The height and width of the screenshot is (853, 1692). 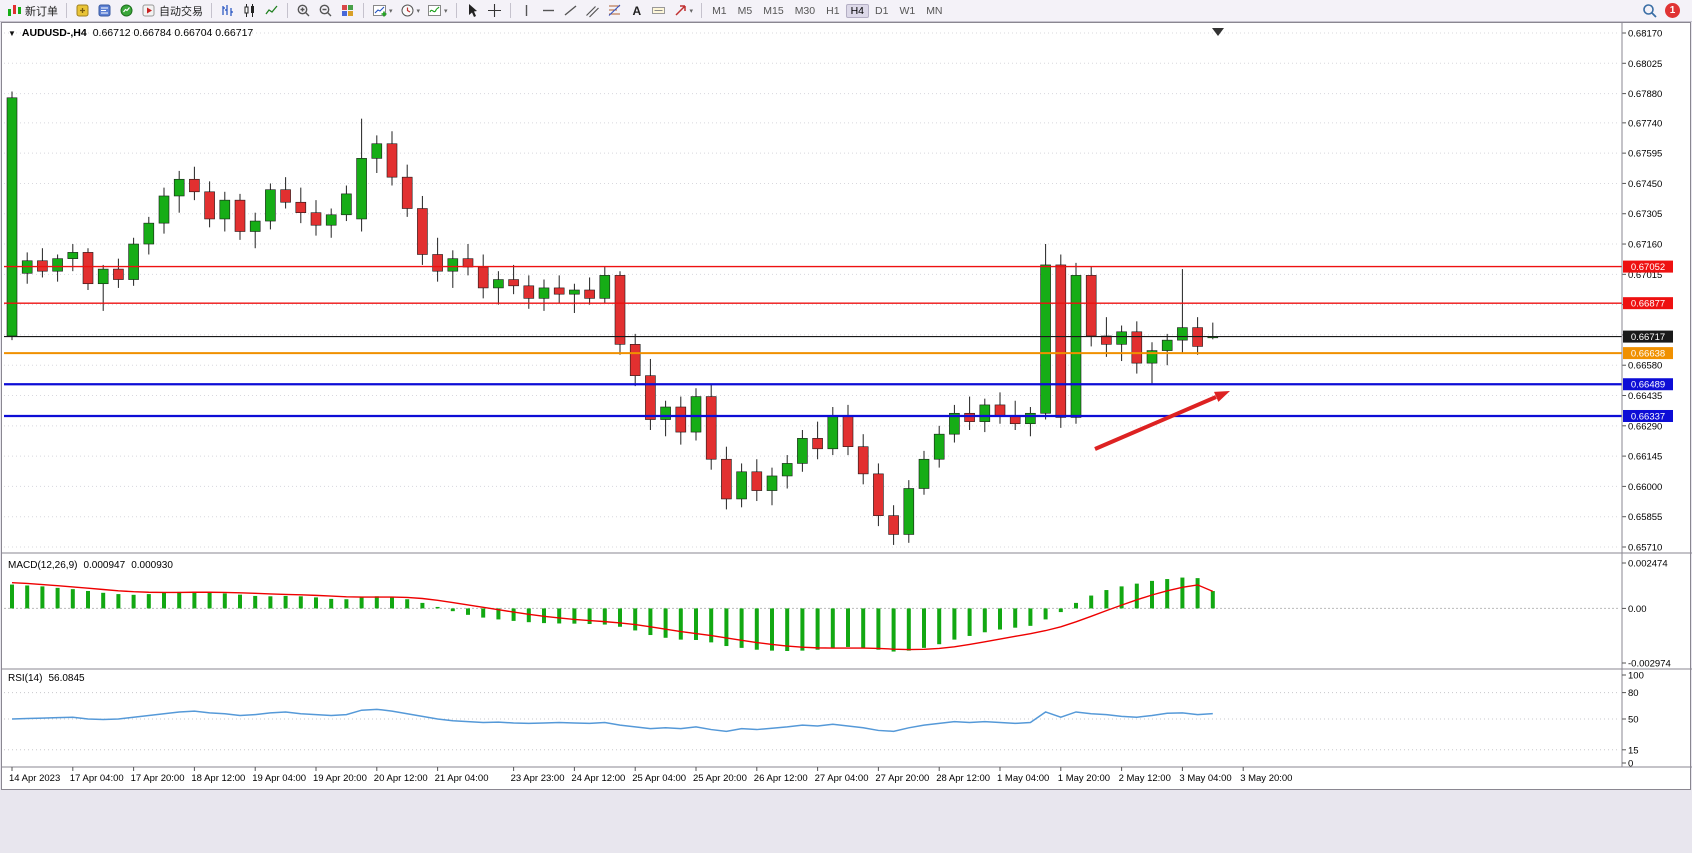 I want to click on fibonacci-icon, so click(x=614, y=10).